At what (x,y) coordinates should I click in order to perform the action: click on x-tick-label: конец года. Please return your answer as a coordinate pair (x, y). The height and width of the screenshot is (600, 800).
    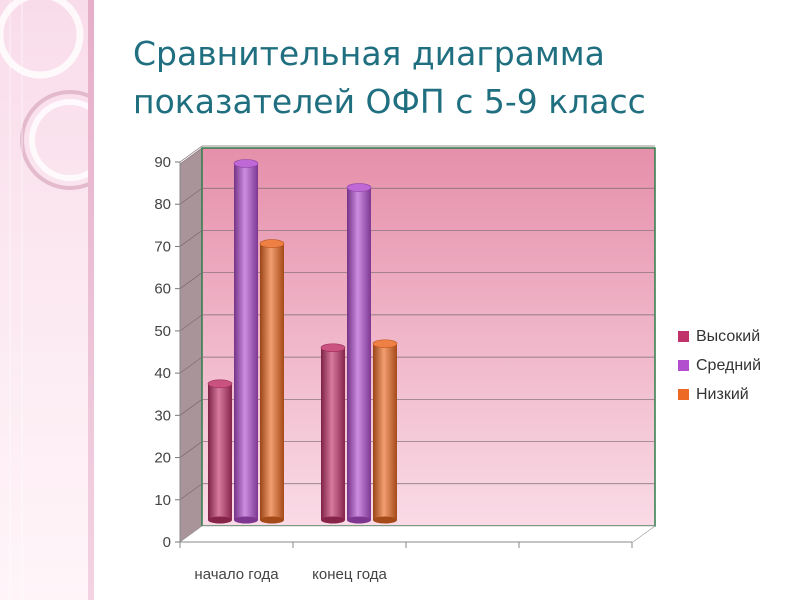
    Looking at the image, I should click on (349, 574).